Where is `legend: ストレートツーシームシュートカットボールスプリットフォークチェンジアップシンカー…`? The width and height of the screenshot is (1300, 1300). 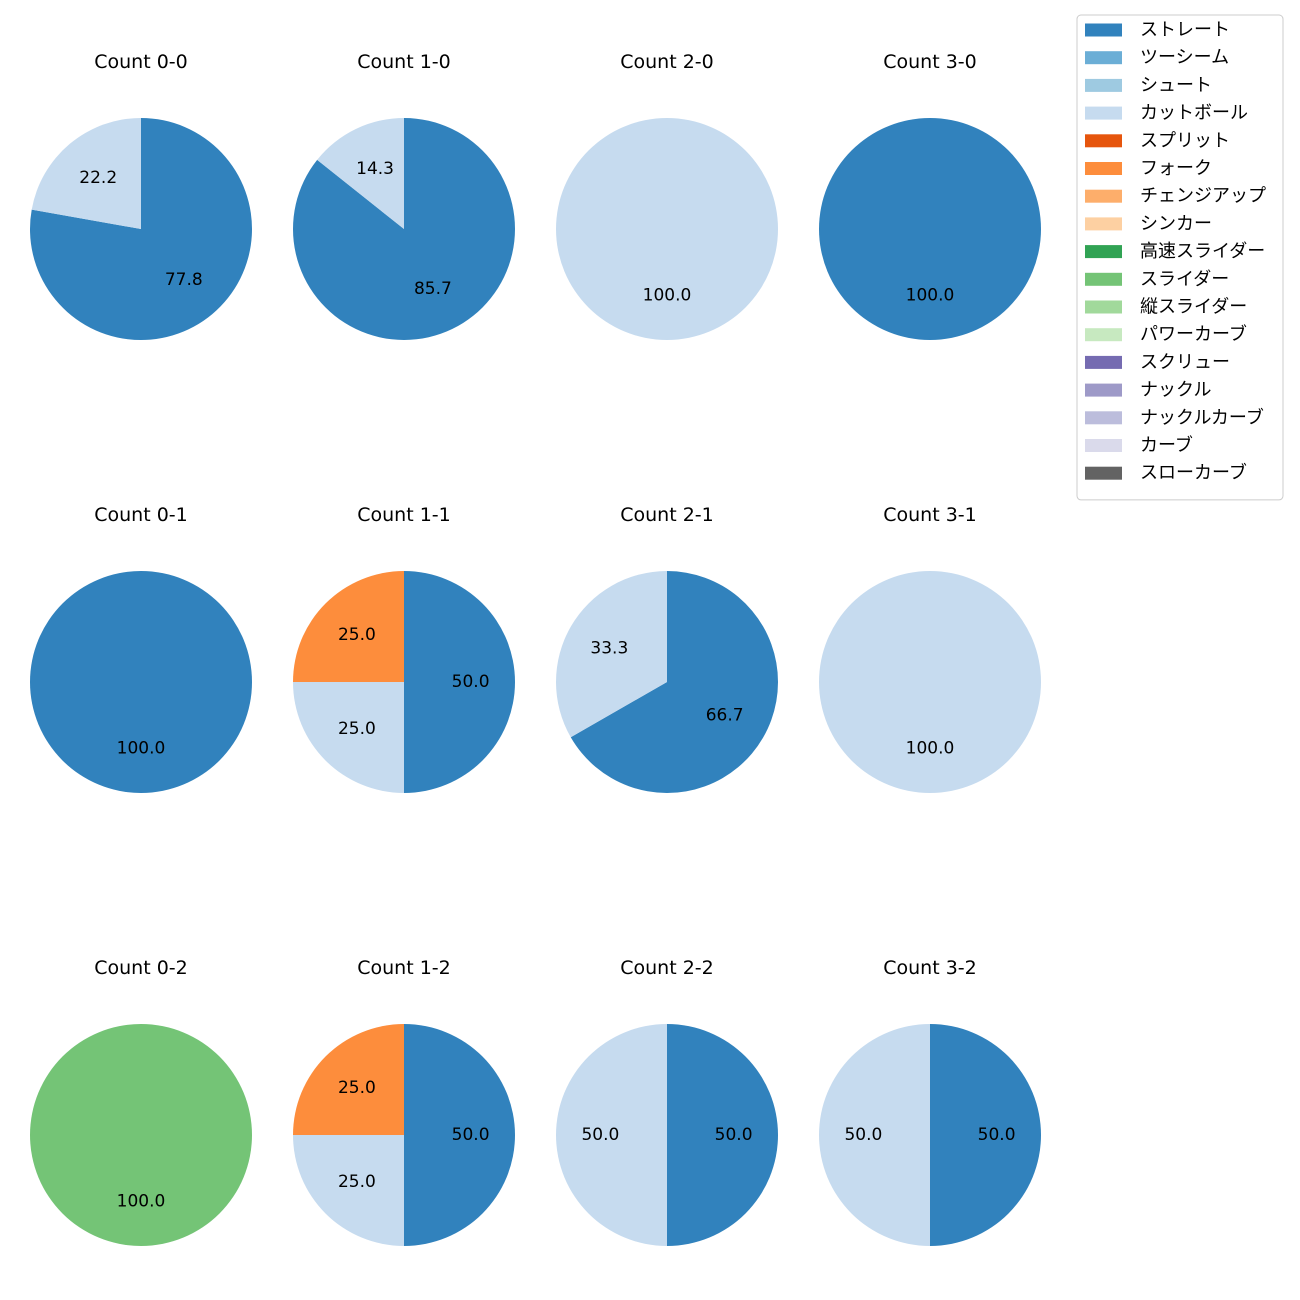
legend: ストレートツーシームシュートカットボールスプリットフォークチェンジアップシンカー… is located at coordinates (1180, 257).